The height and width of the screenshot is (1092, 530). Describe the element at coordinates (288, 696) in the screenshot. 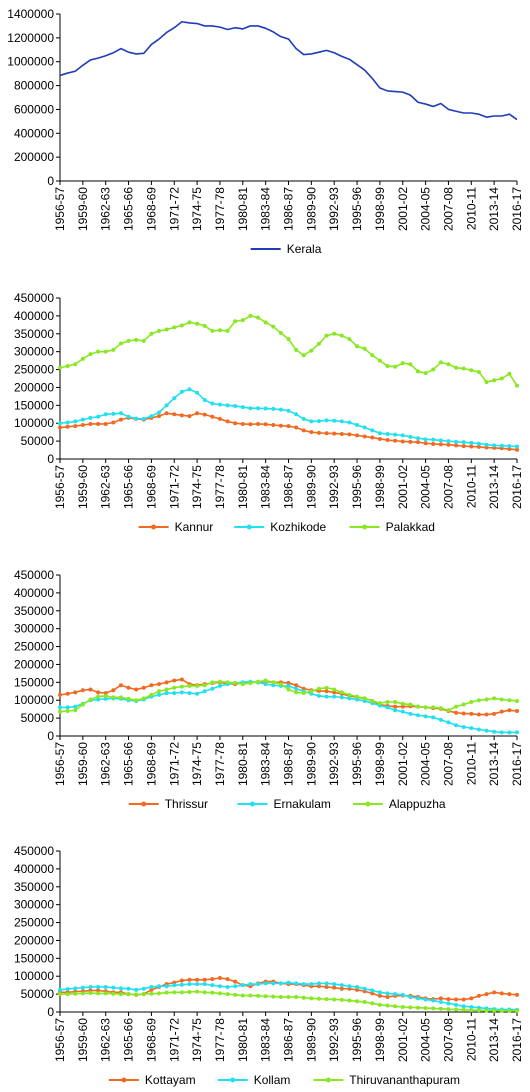

I see `series-alappuzha` at that location.